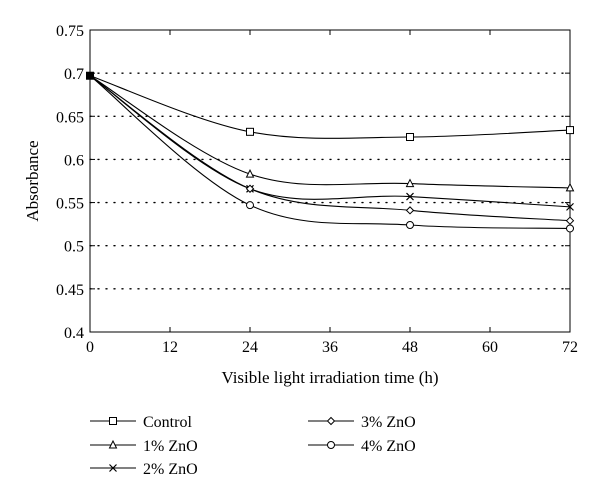 This screenshot has height=503, width=600. Describe the element at coordinates (74, 160) in the screenshot. I see `y-tick-label: 0.6` at that location.